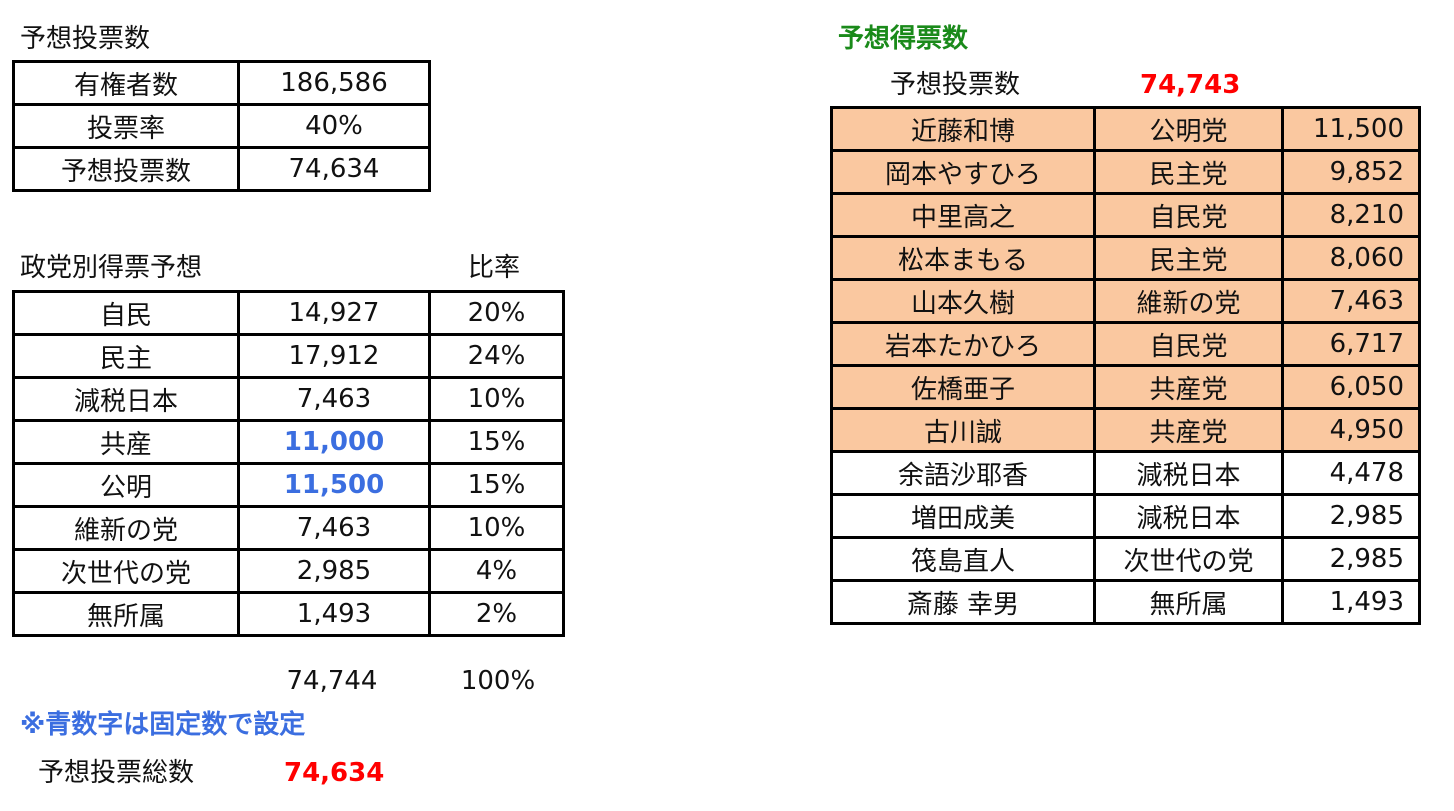 Image resolution: width=1454 pixels, height=811 pixels. Describe the element at coordinates (1351, 473) in the screenshot. I see `candidate-votes: 4,478` at that location.